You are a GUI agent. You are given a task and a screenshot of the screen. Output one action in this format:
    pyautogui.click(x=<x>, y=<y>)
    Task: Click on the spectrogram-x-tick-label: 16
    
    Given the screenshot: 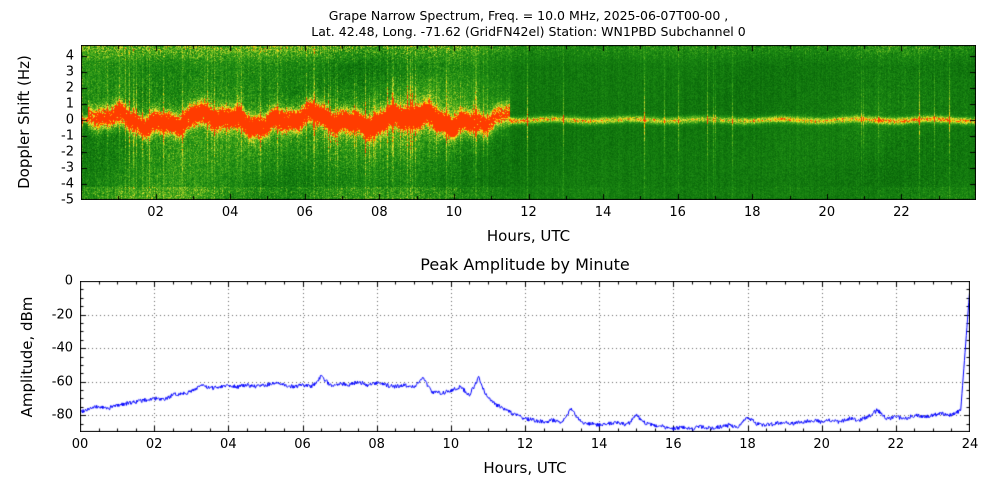 What is the action you would take?
    pyautogui.click(x=677, y=212)
    